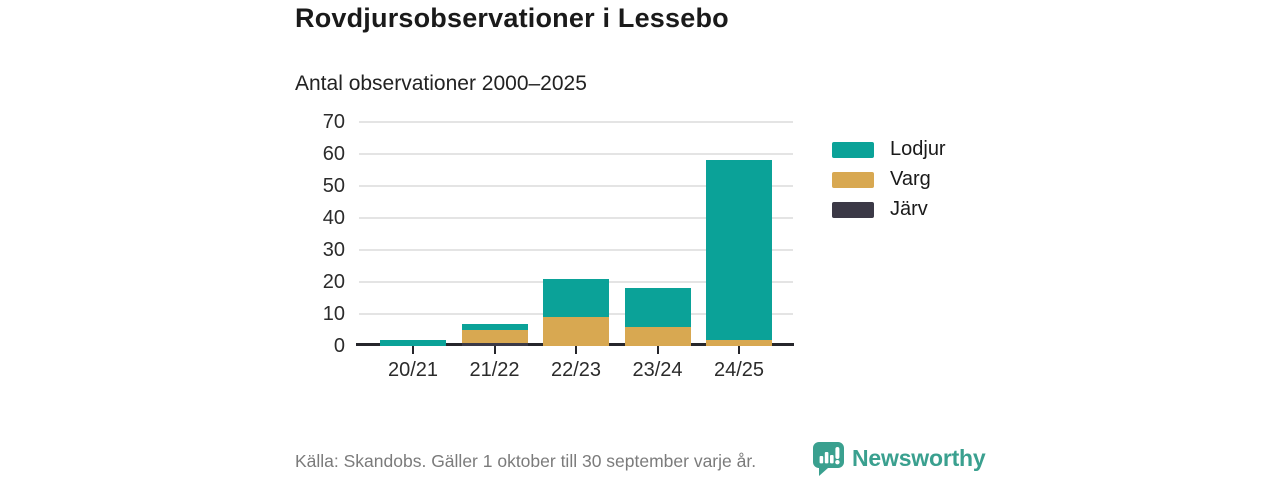 The width and height of the screenshot is (1280, 480). I want to click on newsworthy-logo-icon, so click(828, 459).